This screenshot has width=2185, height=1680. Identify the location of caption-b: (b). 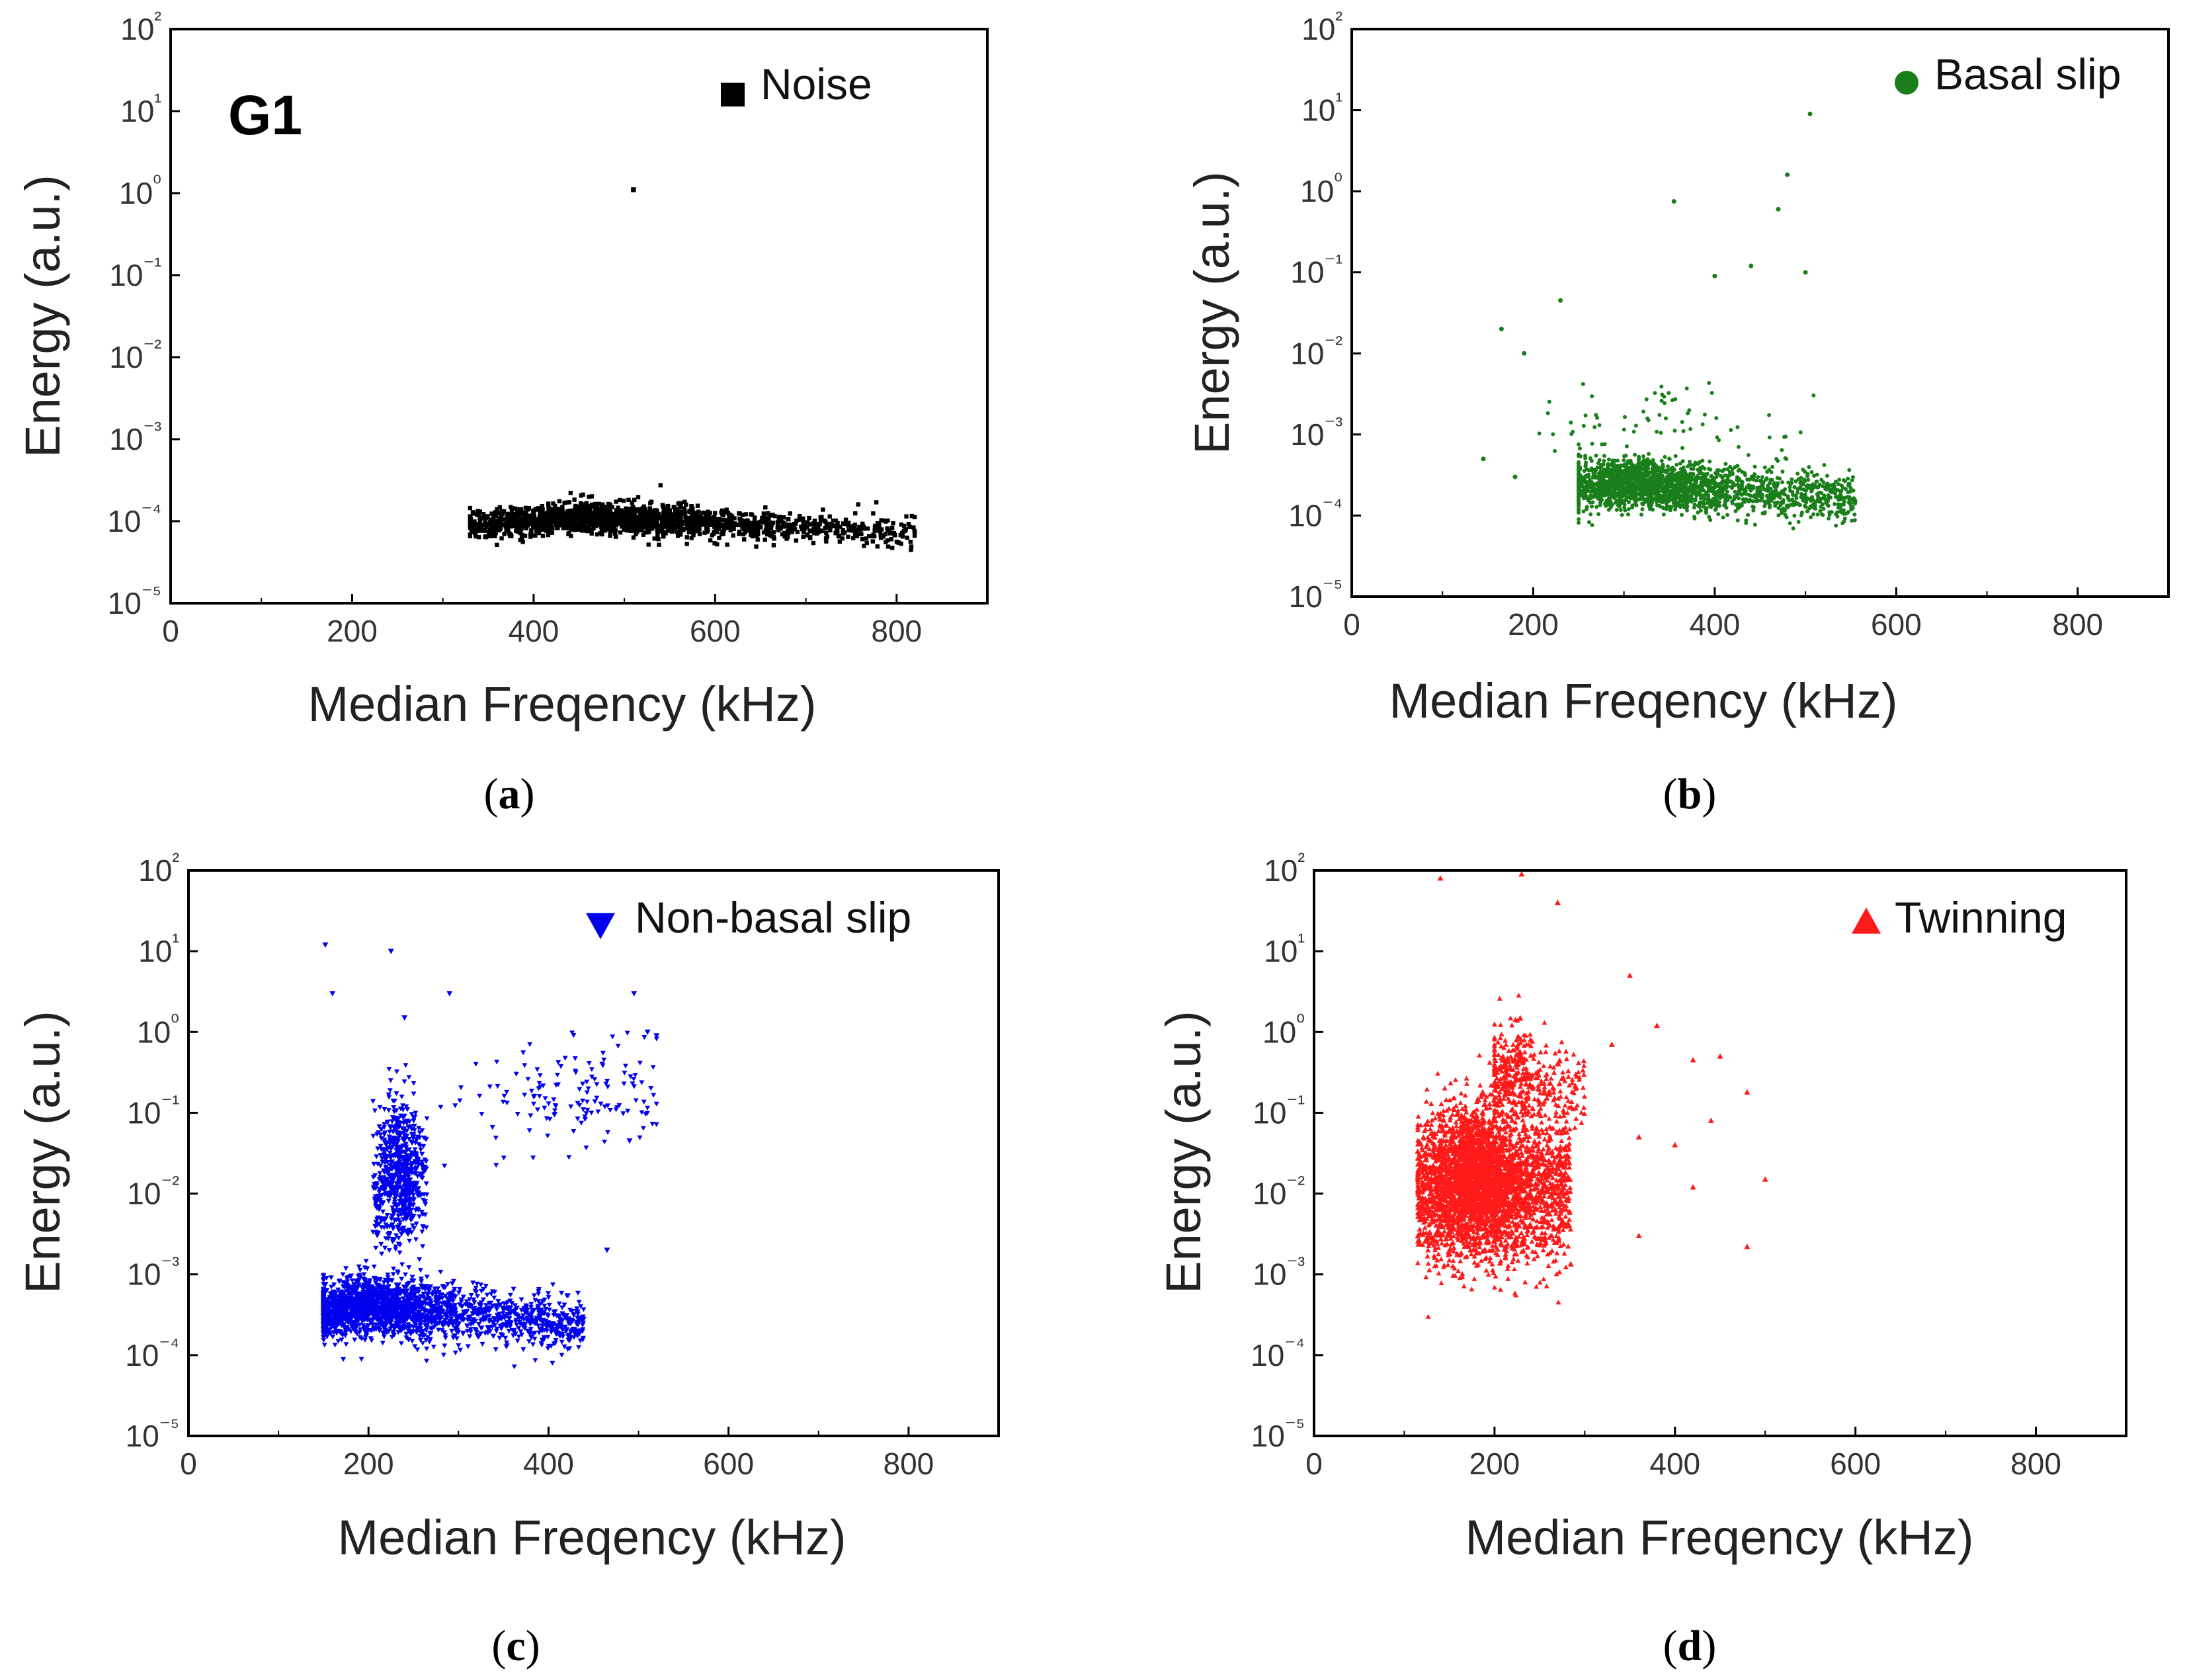
(1690, 794).